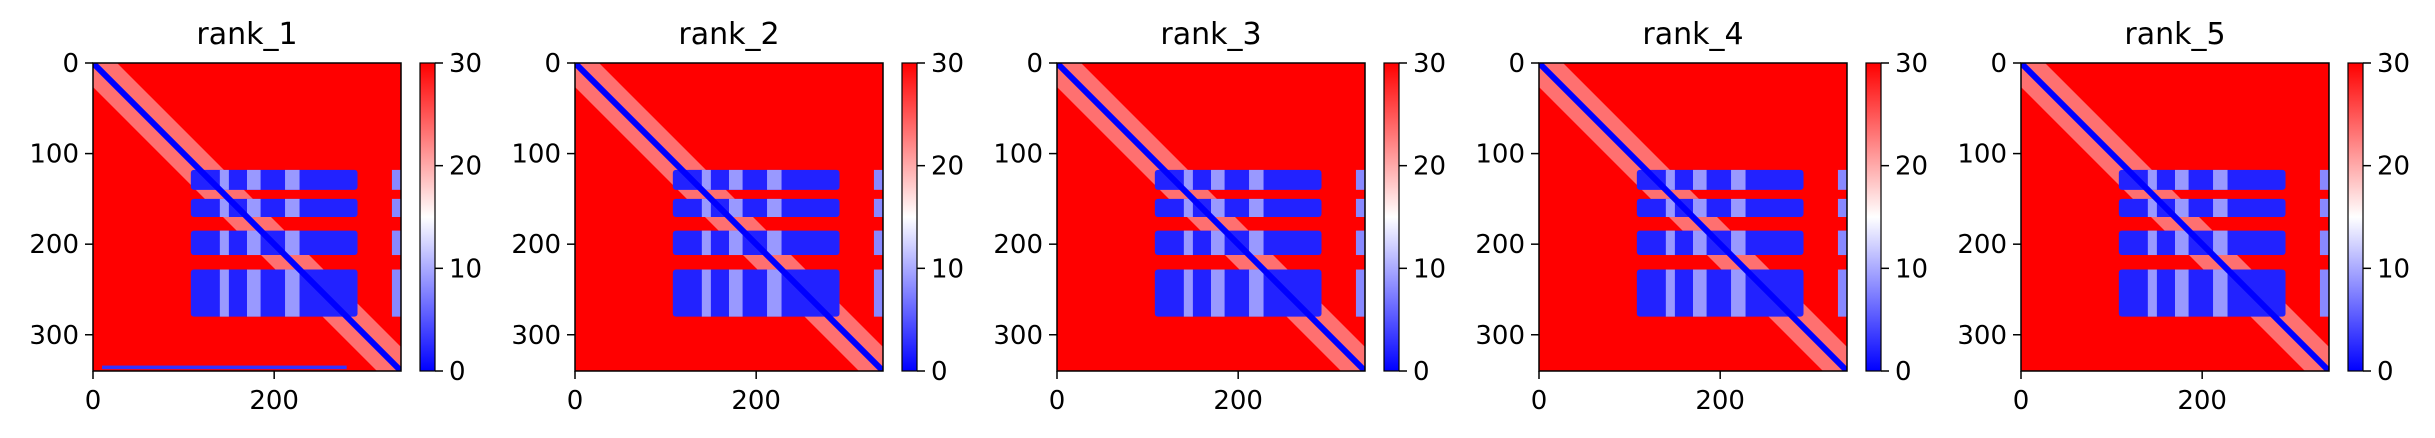 The width and height of the screenshot is (2435, 438). What do you see at coordinates (1692, 34) in the screenshot?
I see `panel-title: rank_4` at bounding box center [1692, 34].